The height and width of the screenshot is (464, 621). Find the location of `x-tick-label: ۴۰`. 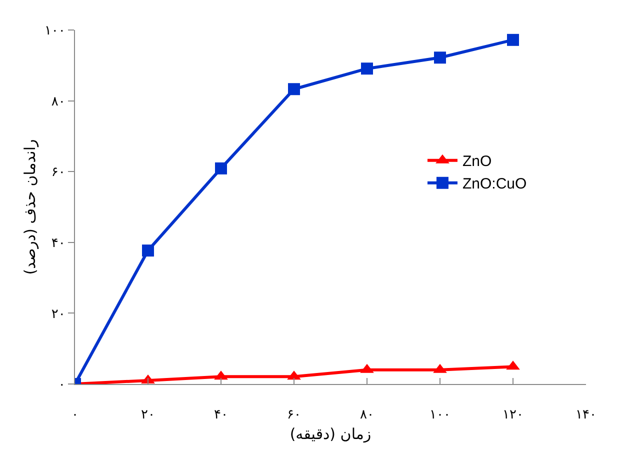

x-tick-label: ۴۰ is located at coordinates (221, 415).